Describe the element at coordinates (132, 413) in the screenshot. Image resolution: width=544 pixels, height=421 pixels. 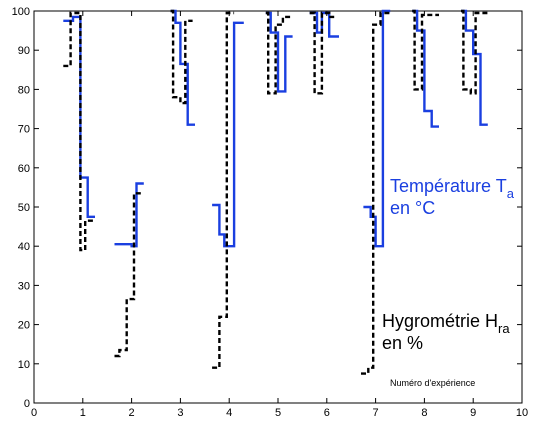
I see `x-tick-label: 2` at that location.